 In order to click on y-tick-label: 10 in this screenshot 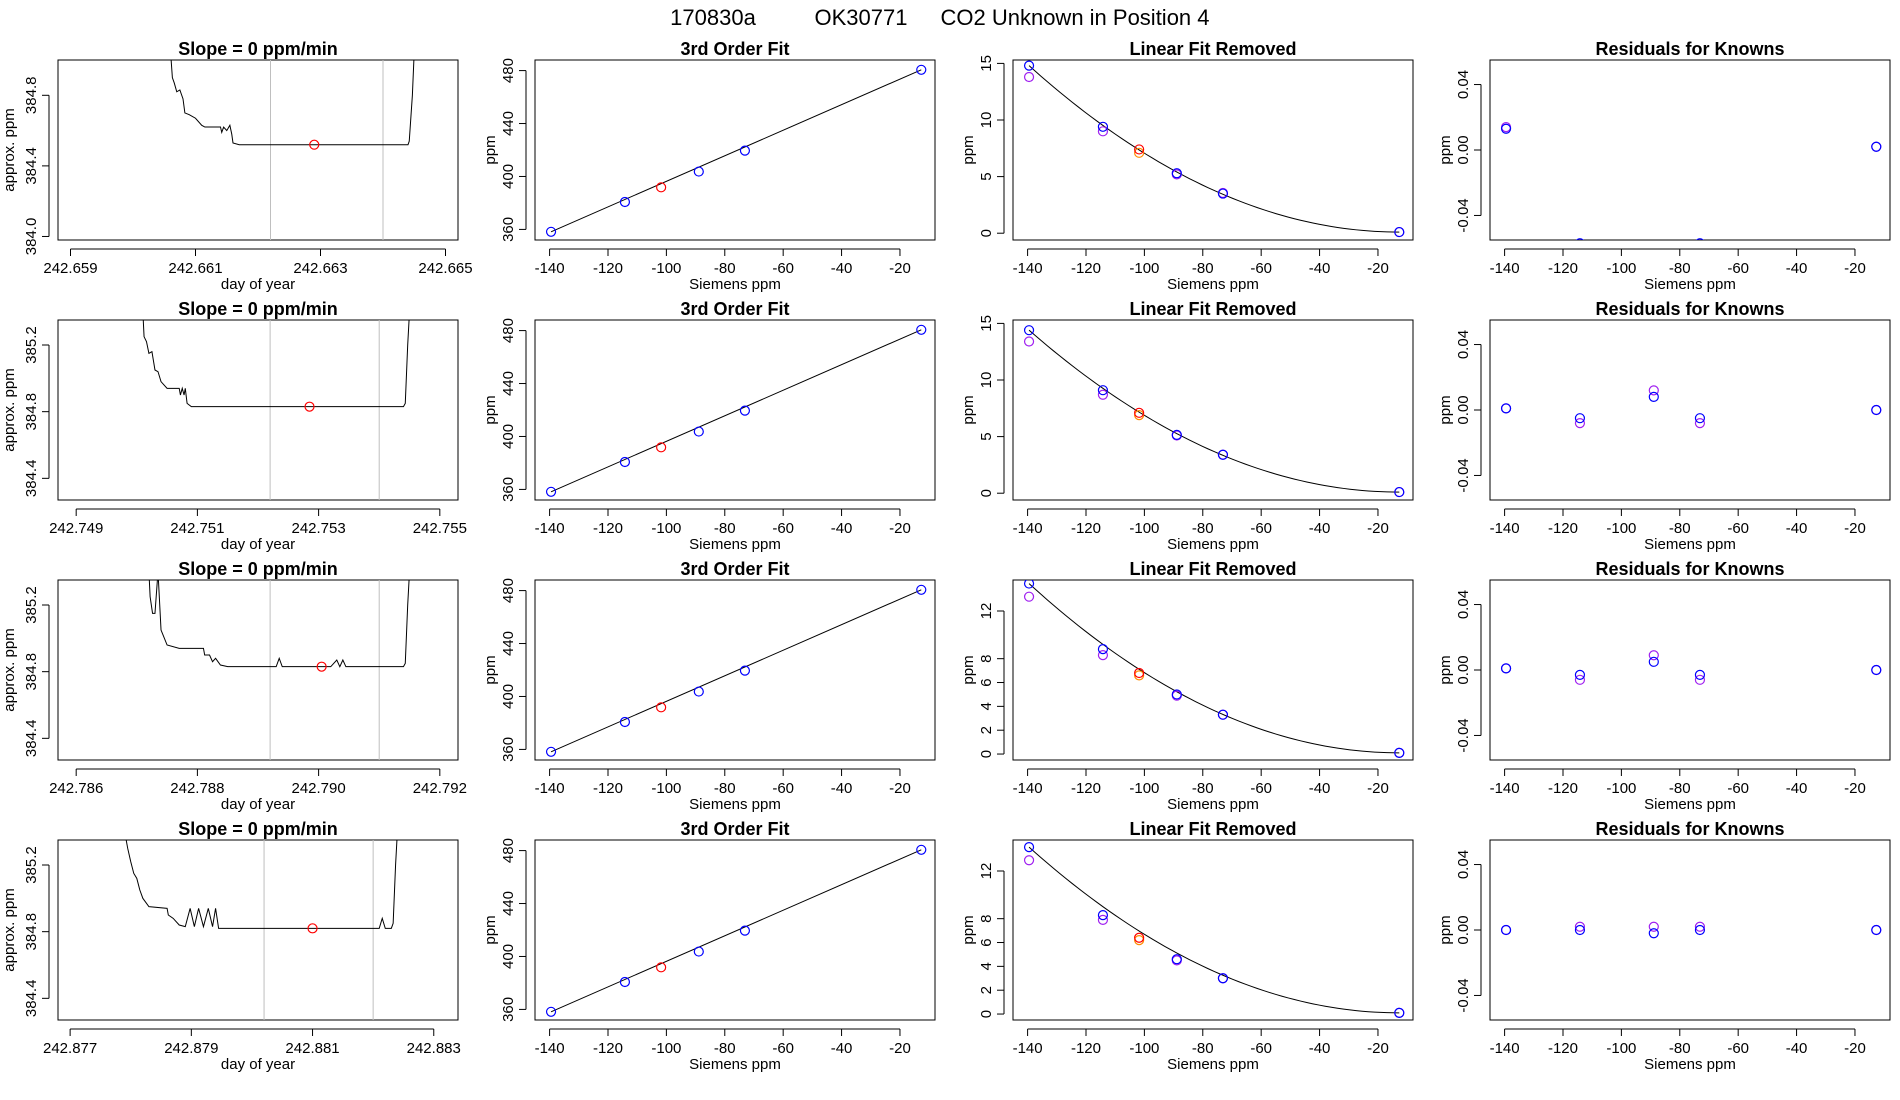, I will do `click(986, 380)`.